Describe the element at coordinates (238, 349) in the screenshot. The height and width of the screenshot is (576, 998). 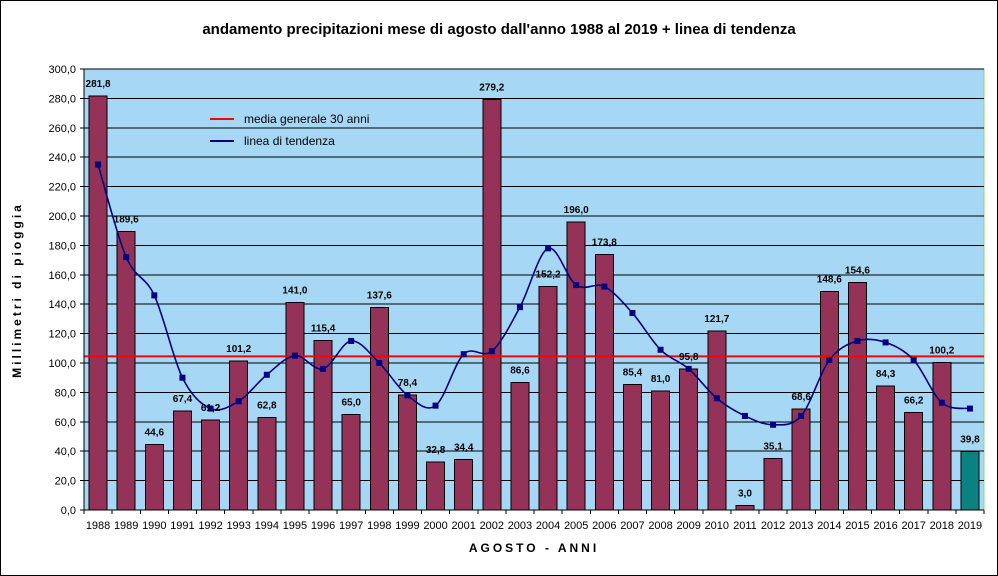
I see `data-label: 101,2` at that location.